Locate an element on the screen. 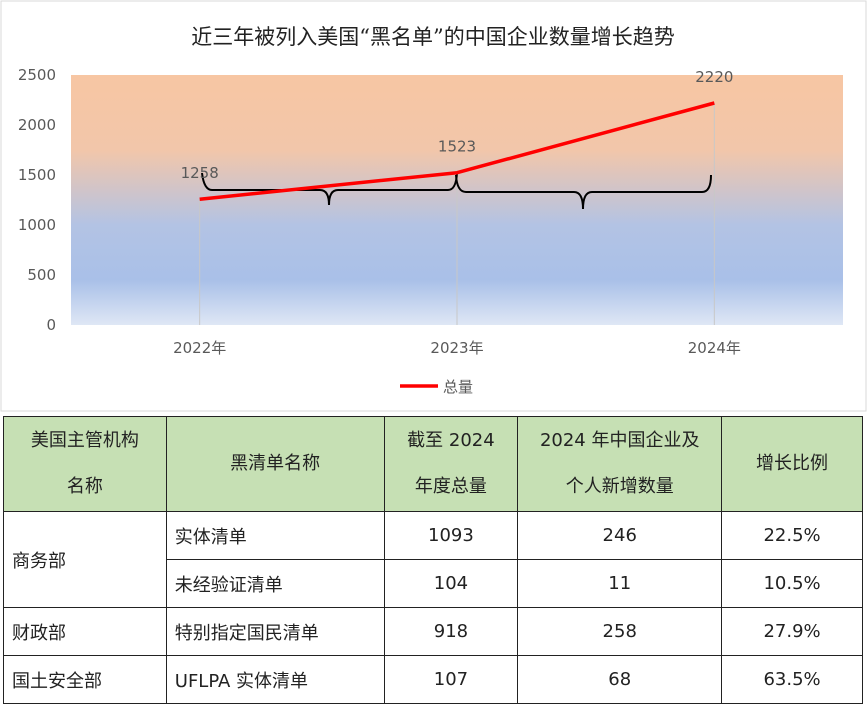 The height and width of the screenshot is (708, 867). cell-ratio: 27.9% is located at coordinates (792, 631).